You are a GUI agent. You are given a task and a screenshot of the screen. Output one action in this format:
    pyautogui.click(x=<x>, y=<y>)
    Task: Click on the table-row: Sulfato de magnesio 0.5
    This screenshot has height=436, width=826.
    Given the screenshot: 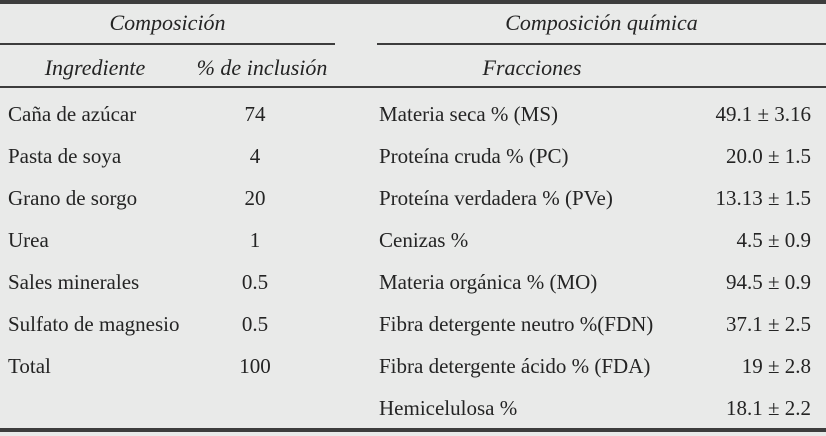 What is the action you would take?
    pyautogui.click(x=167, y=324)
    